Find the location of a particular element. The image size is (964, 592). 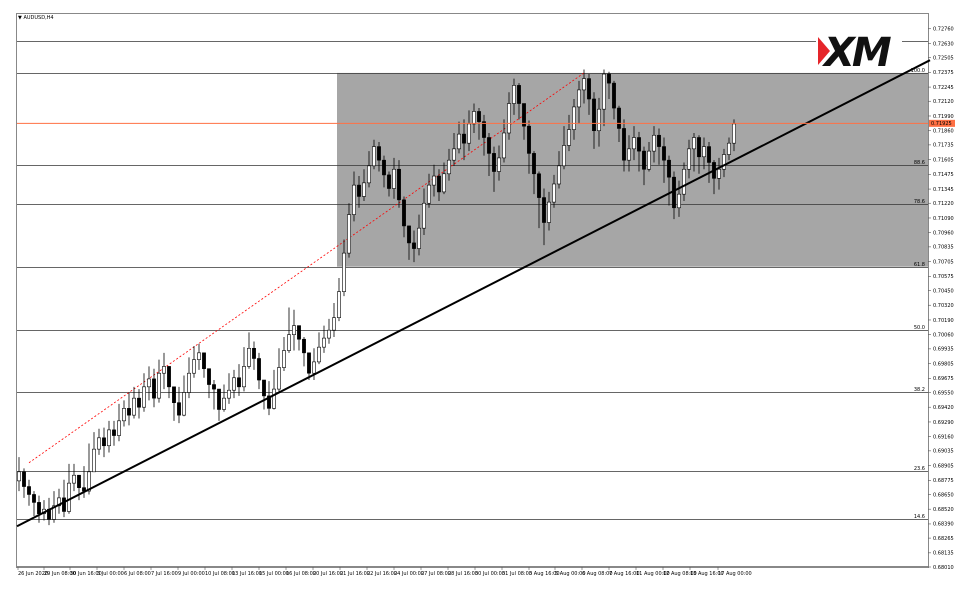

dropdown-arrow-icon: ▼ is located at coordinates (20, 18).